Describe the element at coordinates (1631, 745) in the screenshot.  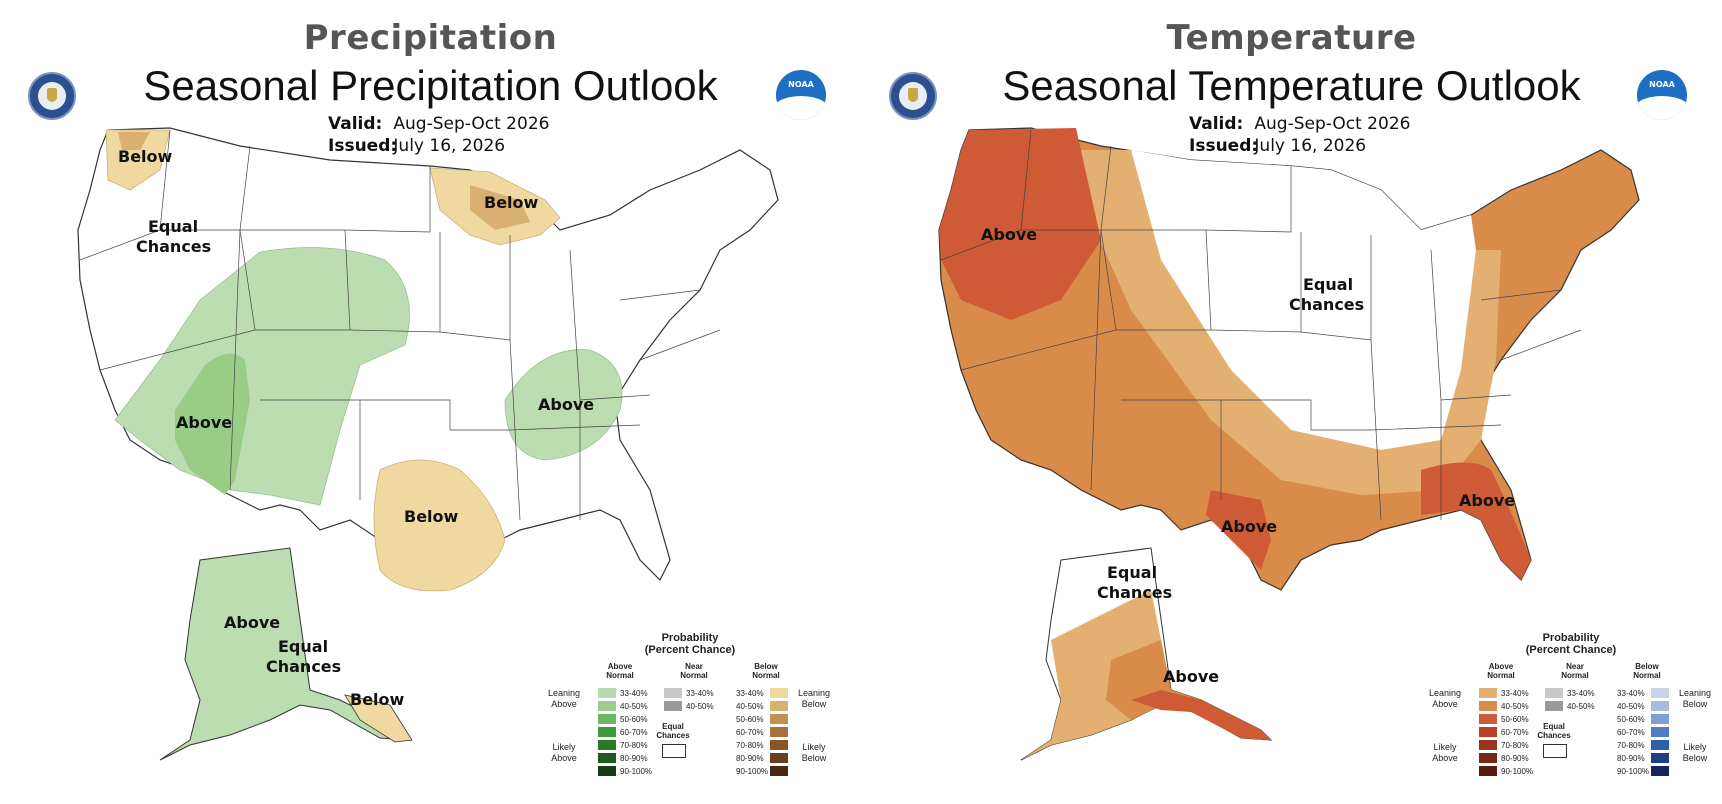
I see `legend-range-below: 70-80%` at that location.